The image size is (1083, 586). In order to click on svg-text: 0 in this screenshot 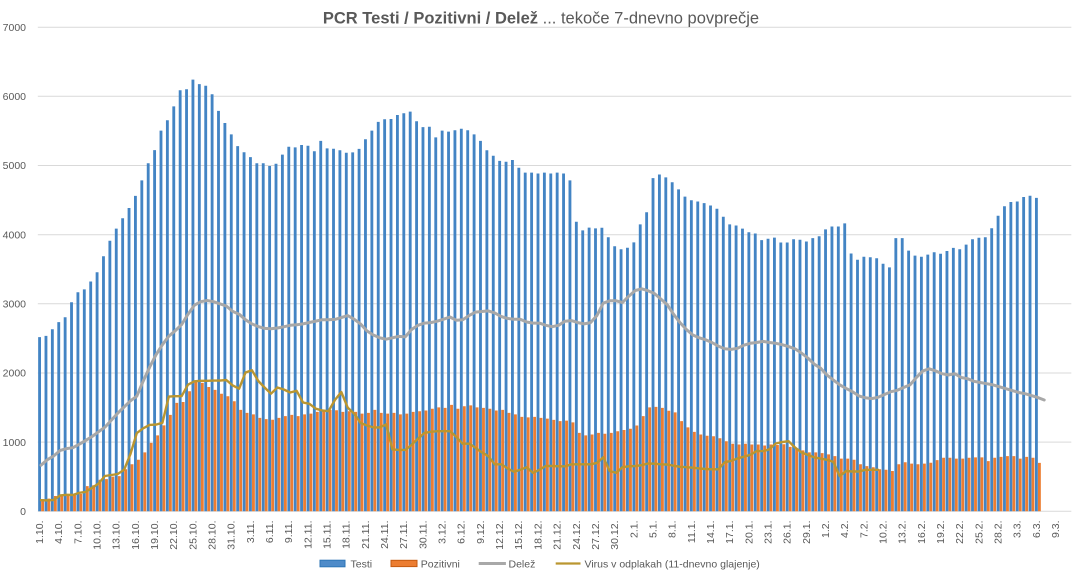, I will do `click(23, 512)`.